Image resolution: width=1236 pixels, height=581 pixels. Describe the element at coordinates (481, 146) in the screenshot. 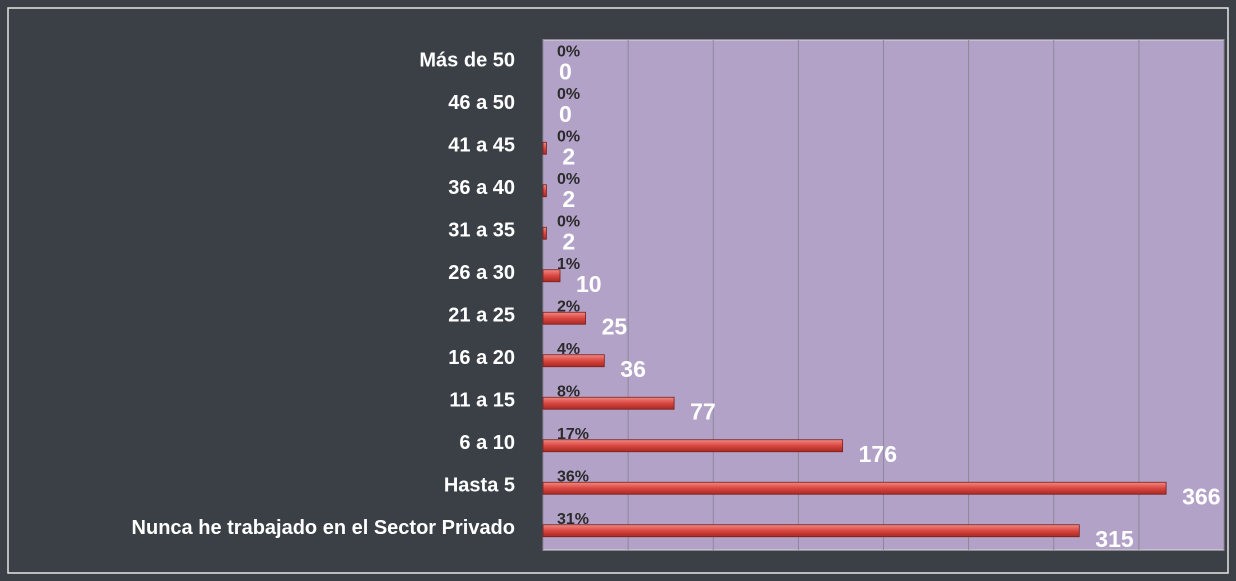

I see `category-label: 41 a 45` at that location.